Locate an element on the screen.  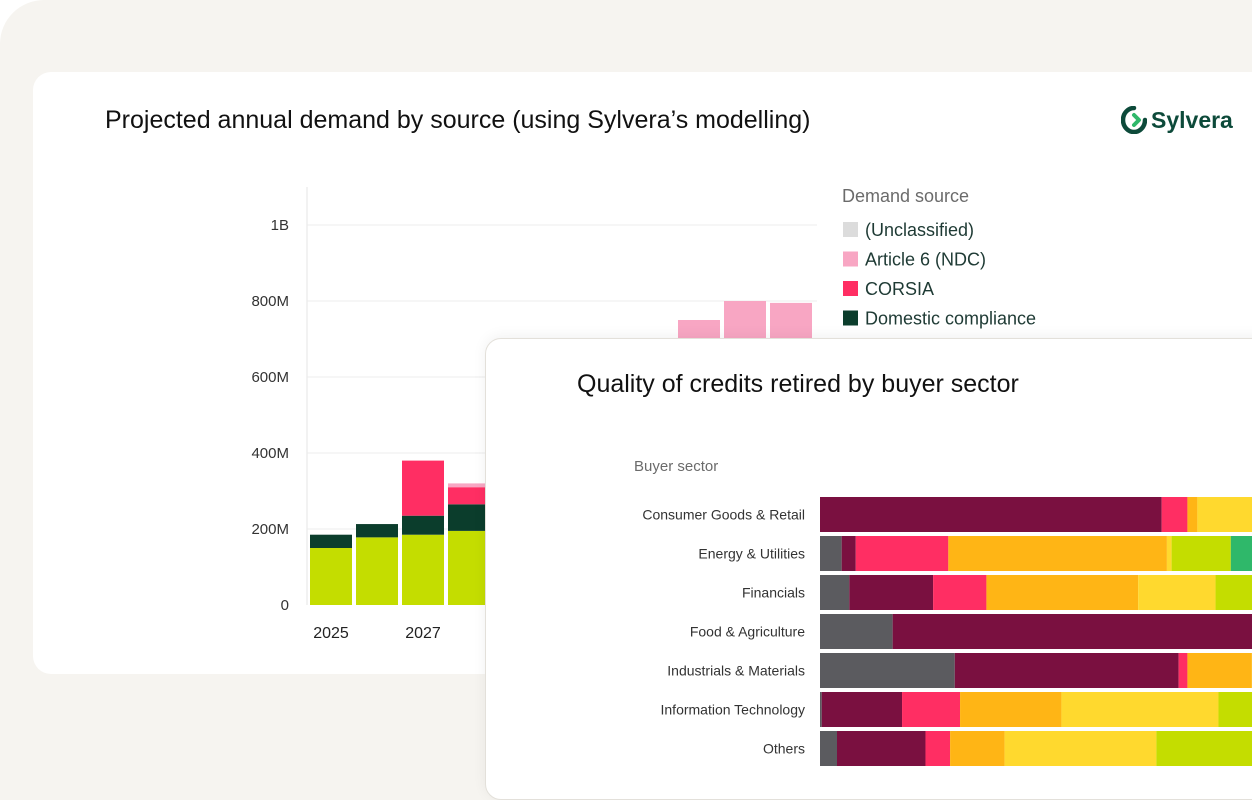
y-tick-label: 400M is located at coordinates (270, 453).